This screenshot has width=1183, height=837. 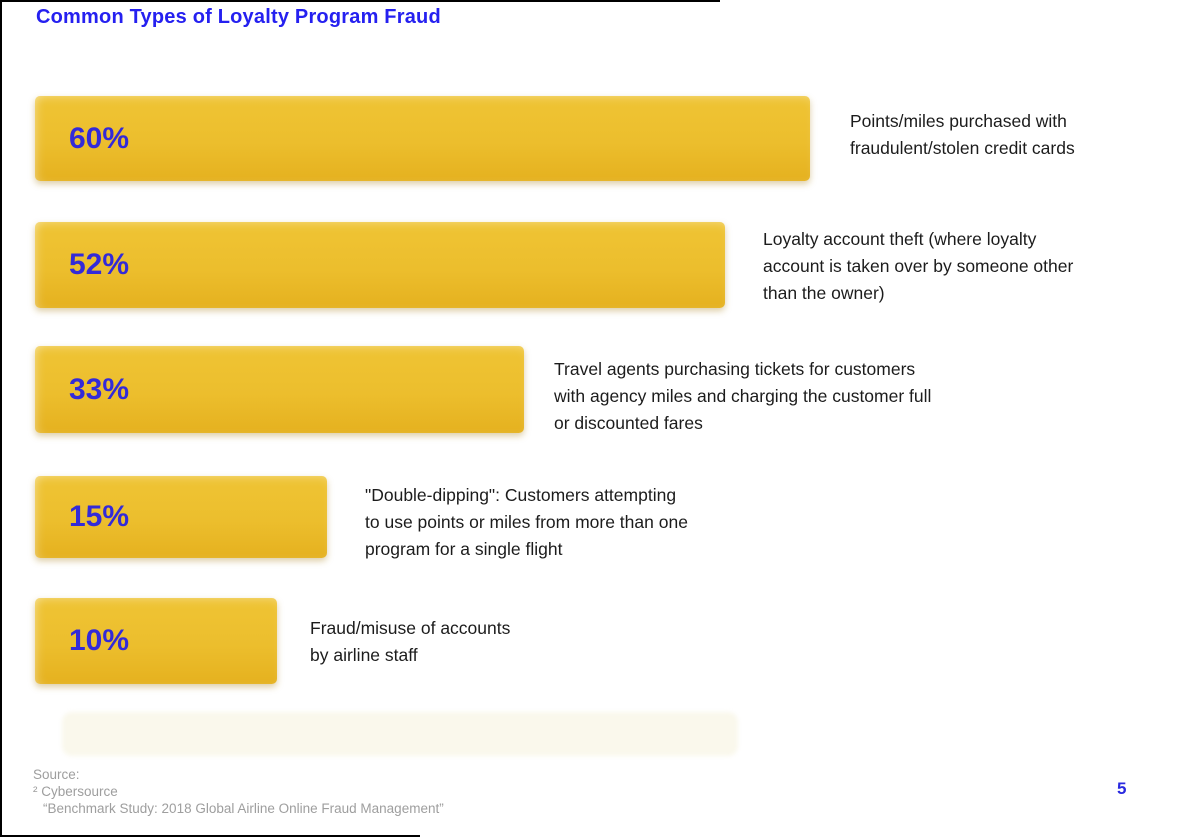 I want to click on bar-value-label: 15%, so click(x=99, y=516).